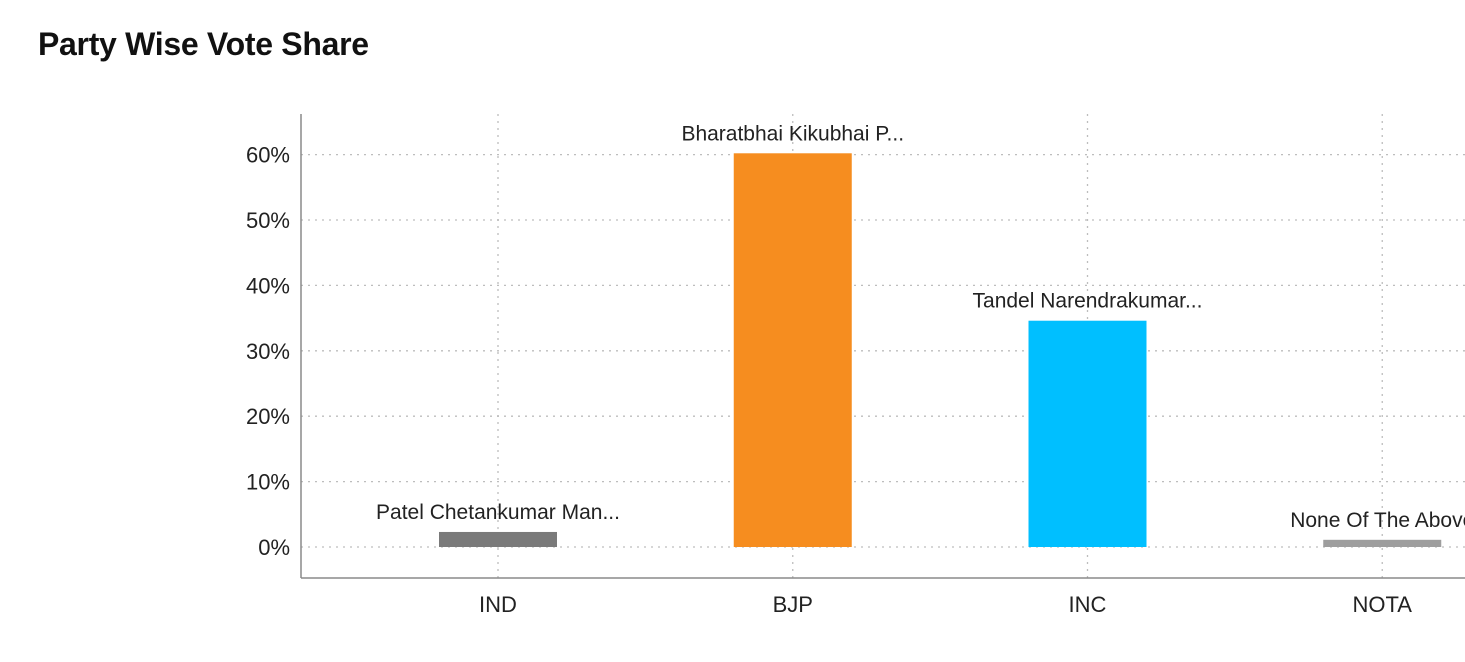  Describe the element at coordinates (268, 416) in the screenshot. I see `y-tick-label: 20%` at that location.